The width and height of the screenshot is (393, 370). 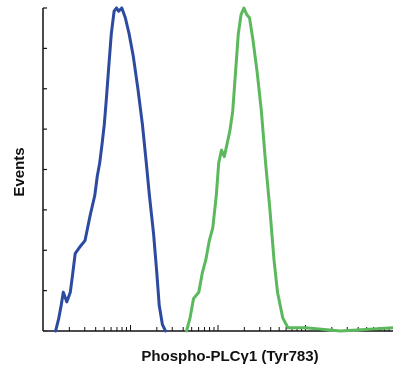 What do you see at coordinates (45, 169) in the screenshot?
I see `y-axis-ticks` at bounding box center [45, 169].